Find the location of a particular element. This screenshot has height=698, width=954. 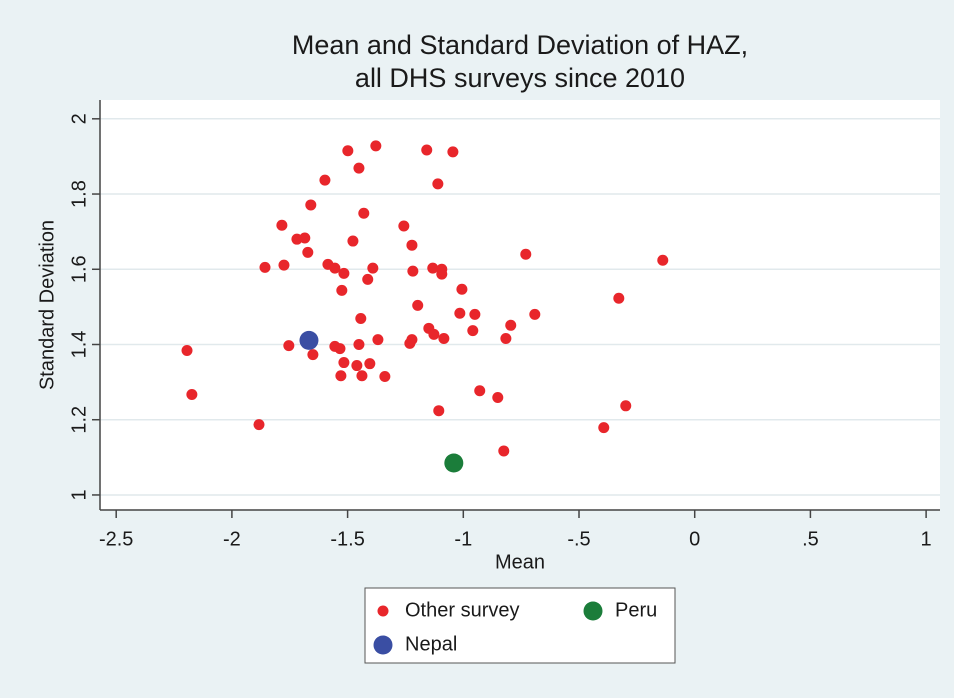

x-tick-label: 0 is located at coordinates (694, 539).